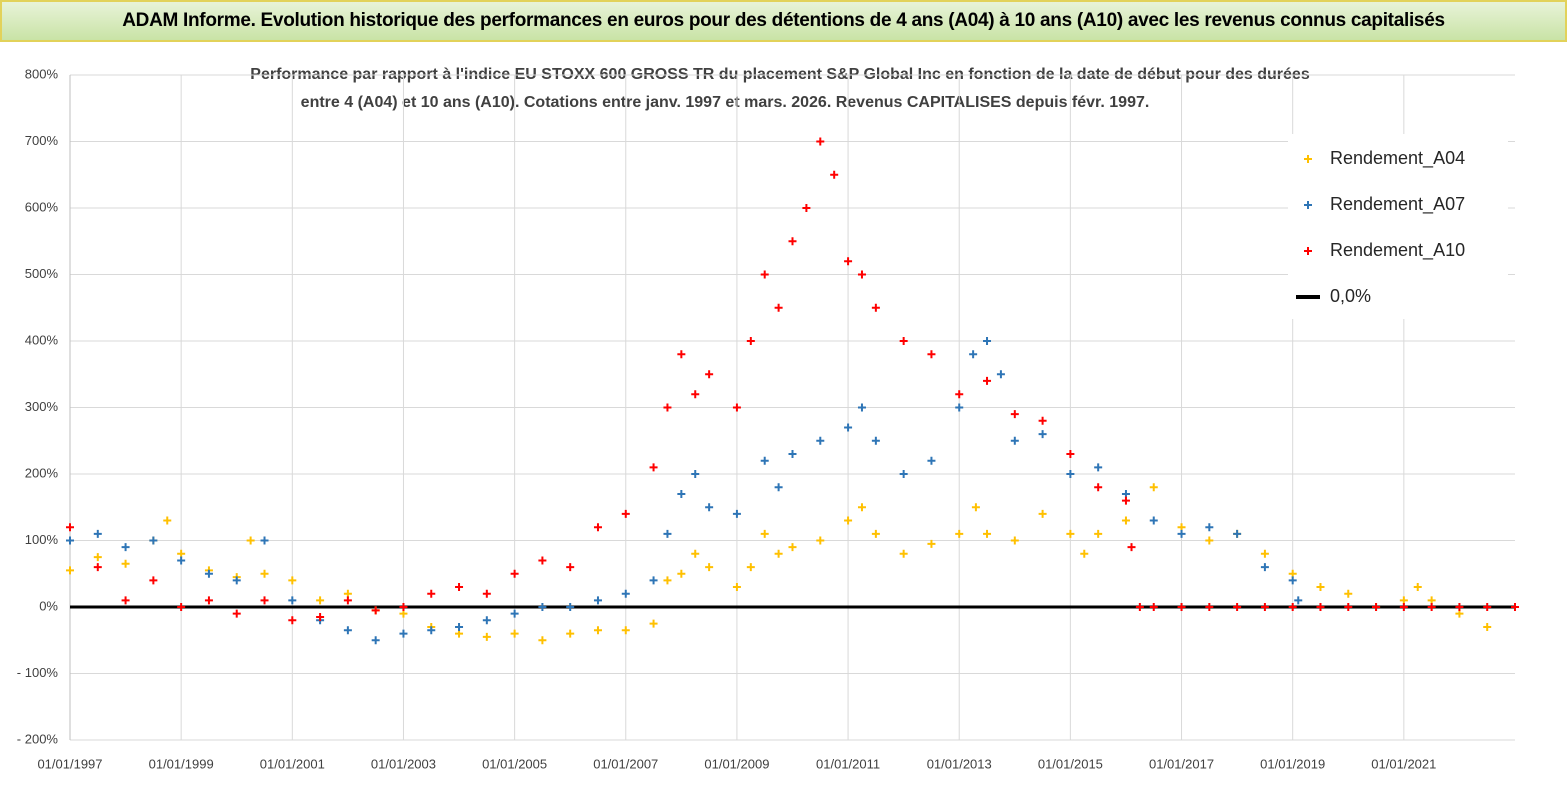  What do you see at coordinates (38, 672) in the screenshot?
I see `y-tick-label: - 100%` at bounding box center [38, 672].